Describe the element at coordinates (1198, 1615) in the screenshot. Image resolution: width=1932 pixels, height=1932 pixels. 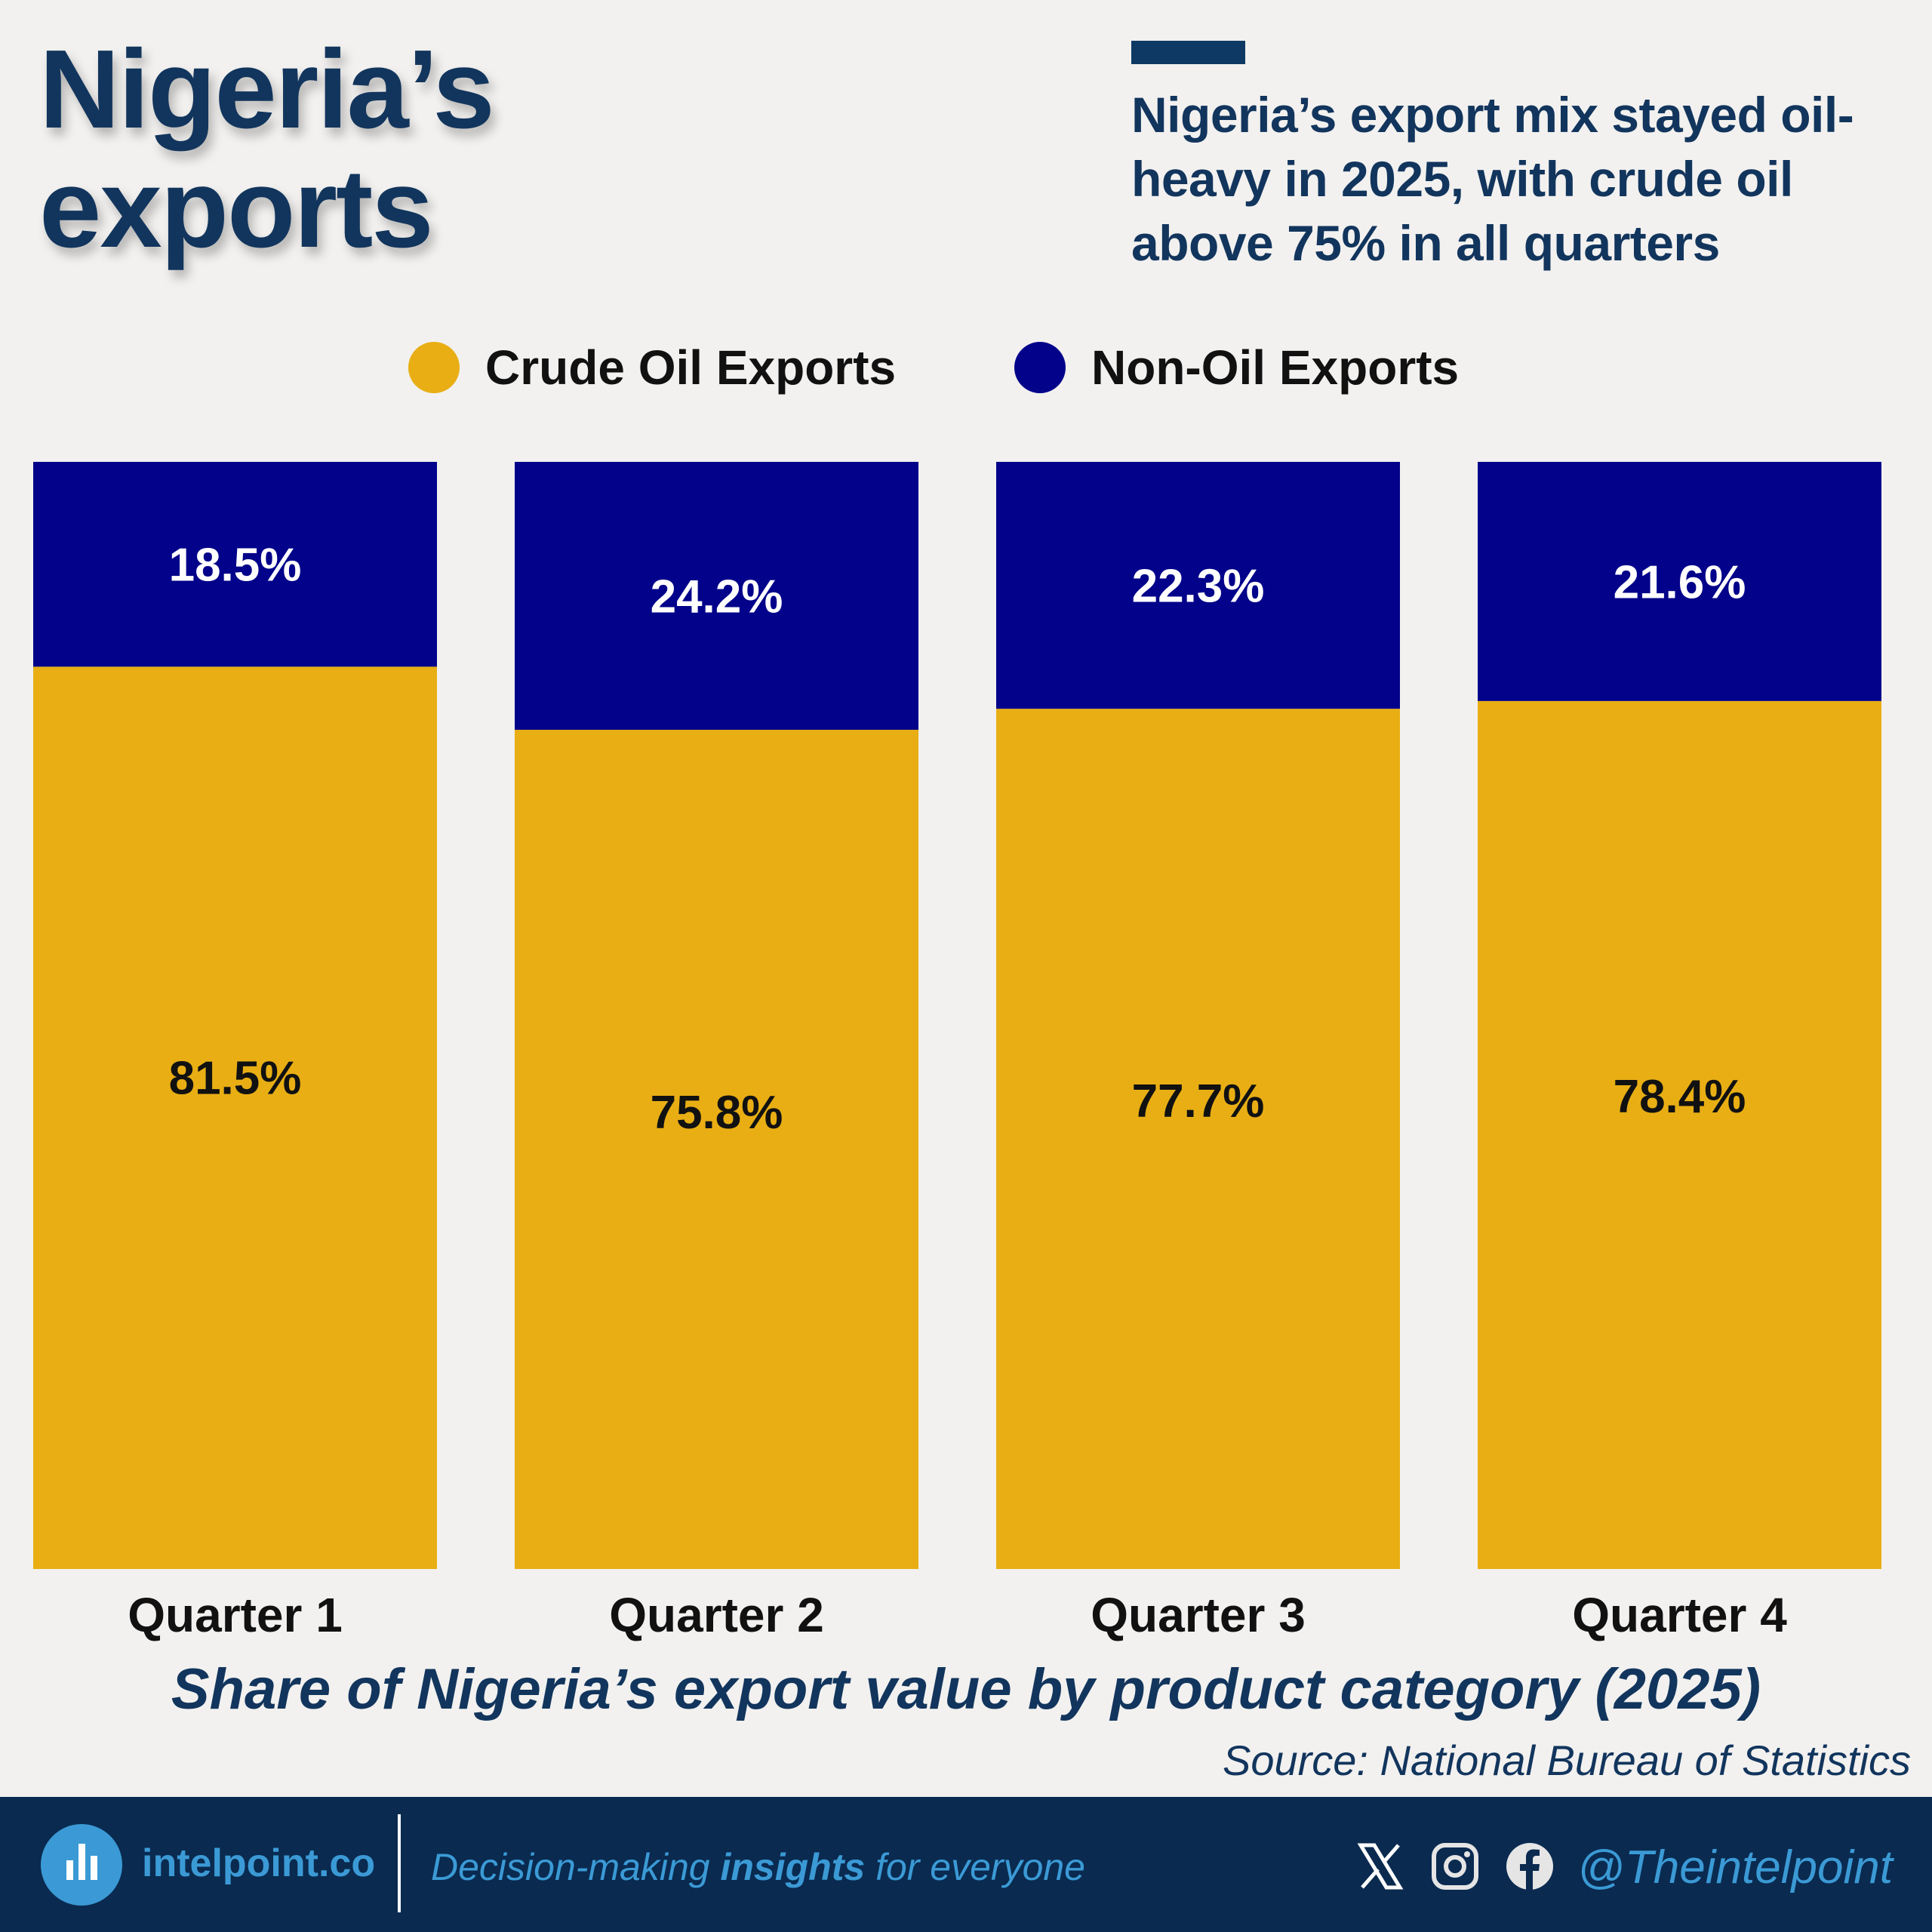
I see `x-tick-label: Quarter 3` at that location.